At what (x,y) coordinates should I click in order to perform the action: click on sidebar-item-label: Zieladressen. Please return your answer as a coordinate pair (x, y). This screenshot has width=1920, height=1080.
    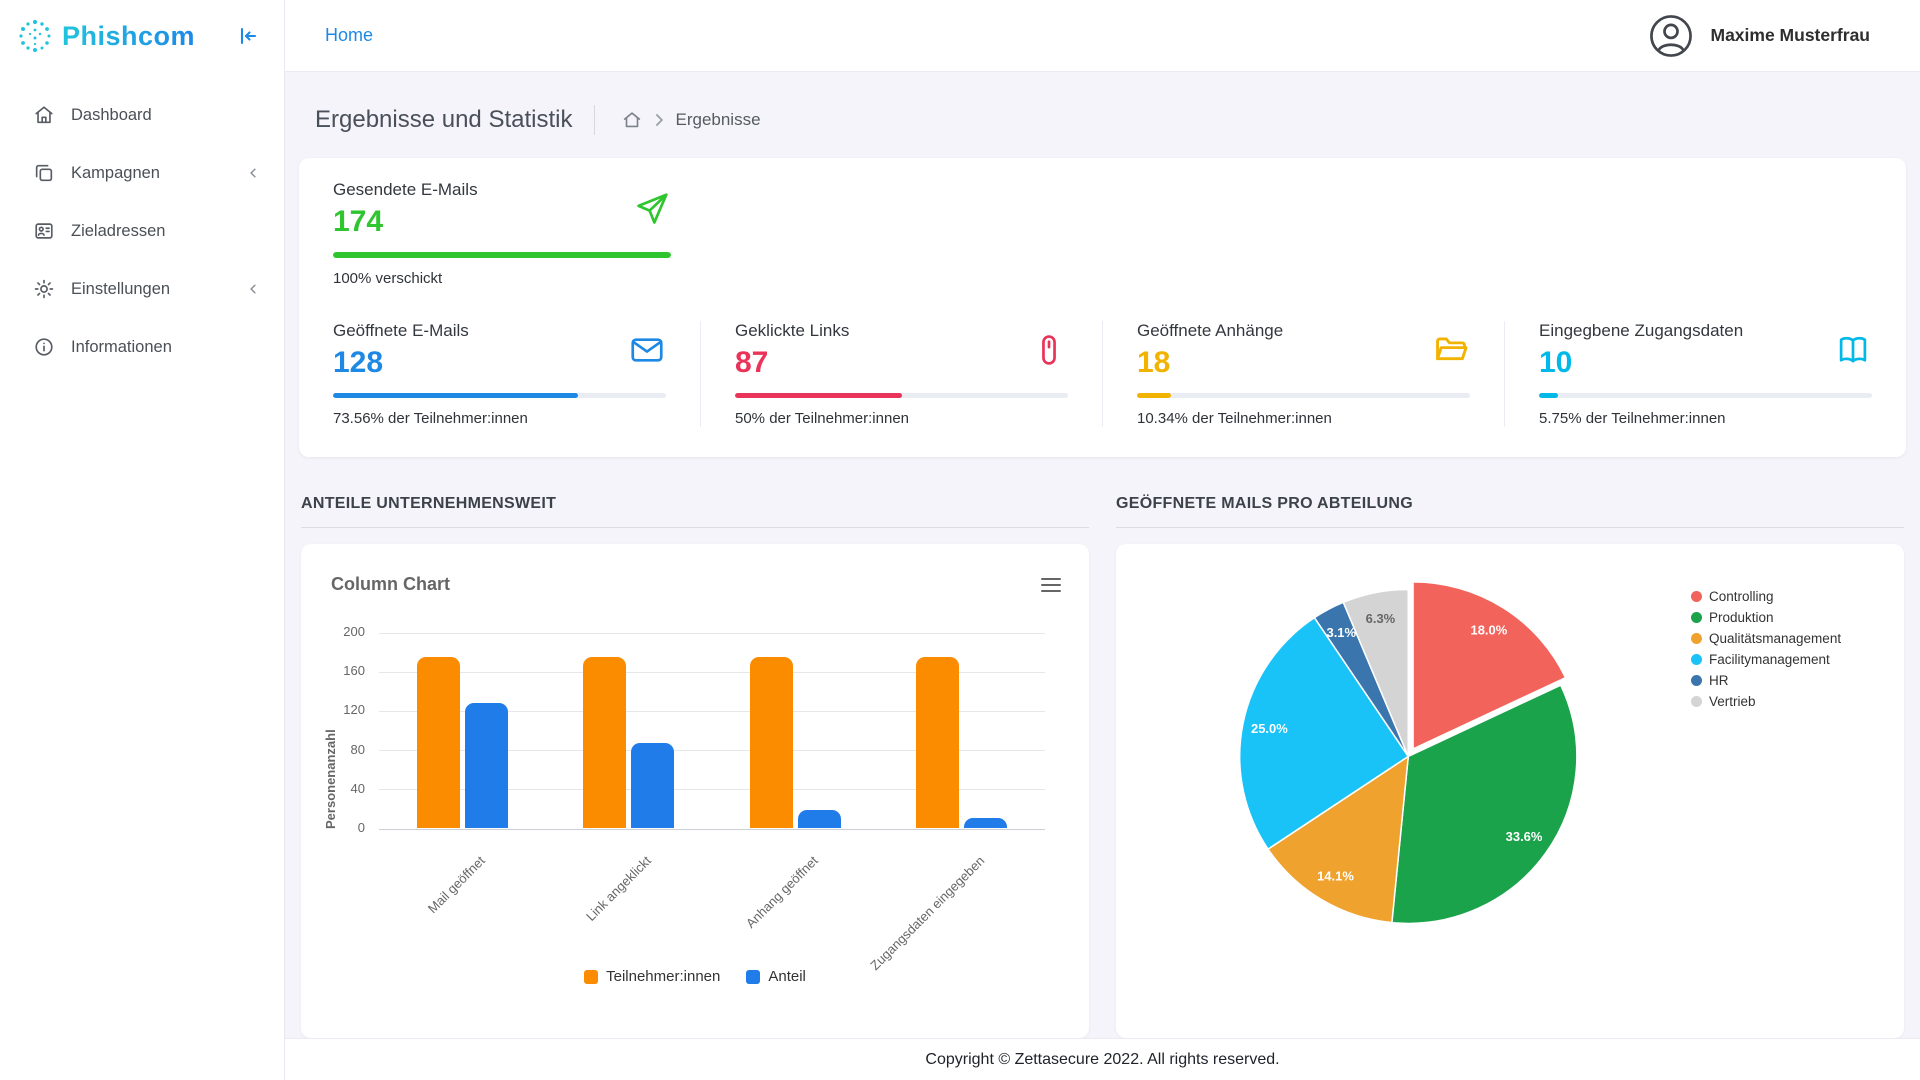
    Looking at the image, I should click on (118, 230).